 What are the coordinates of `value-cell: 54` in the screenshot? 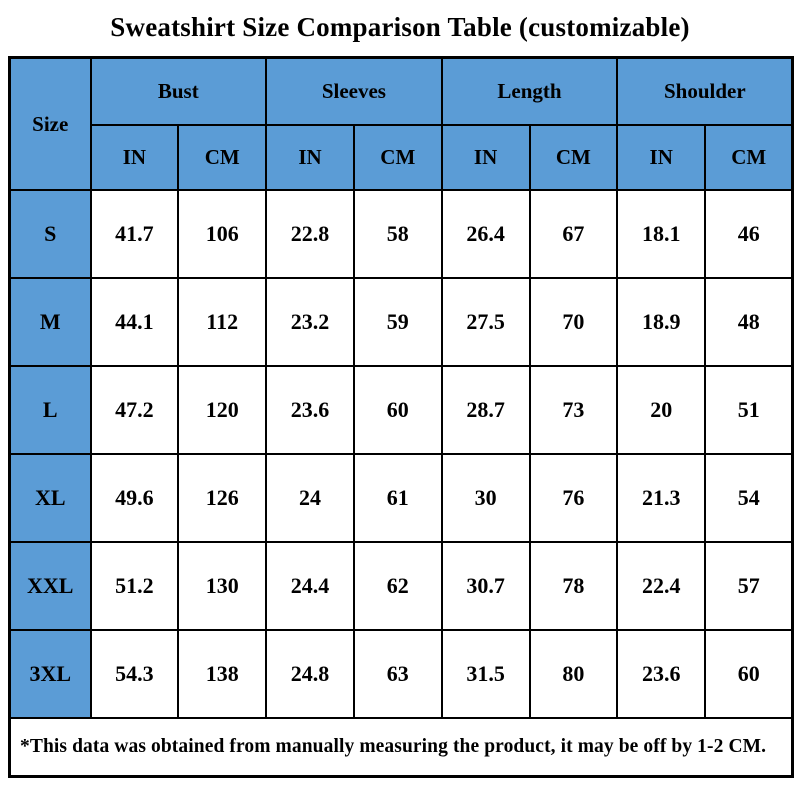 It's located at (749, 498).